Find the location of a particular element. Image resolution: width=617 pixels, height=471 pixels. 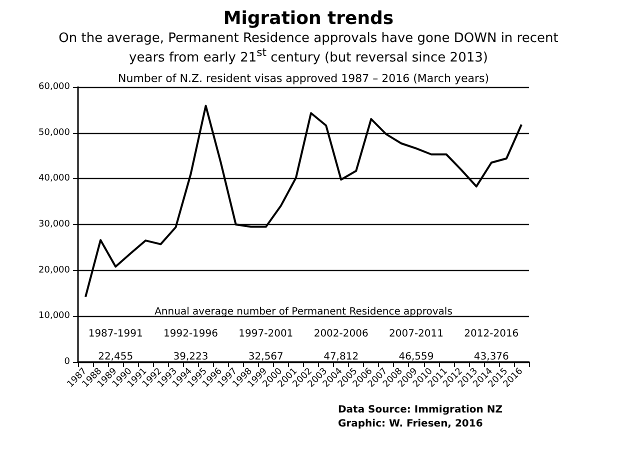

chart-subtitle: On the average, Permanent Residence approvals have gone DOWN in recent years from early 21$^{st}$ century (but reversal since 2013) is located at coordinates (309, 48).